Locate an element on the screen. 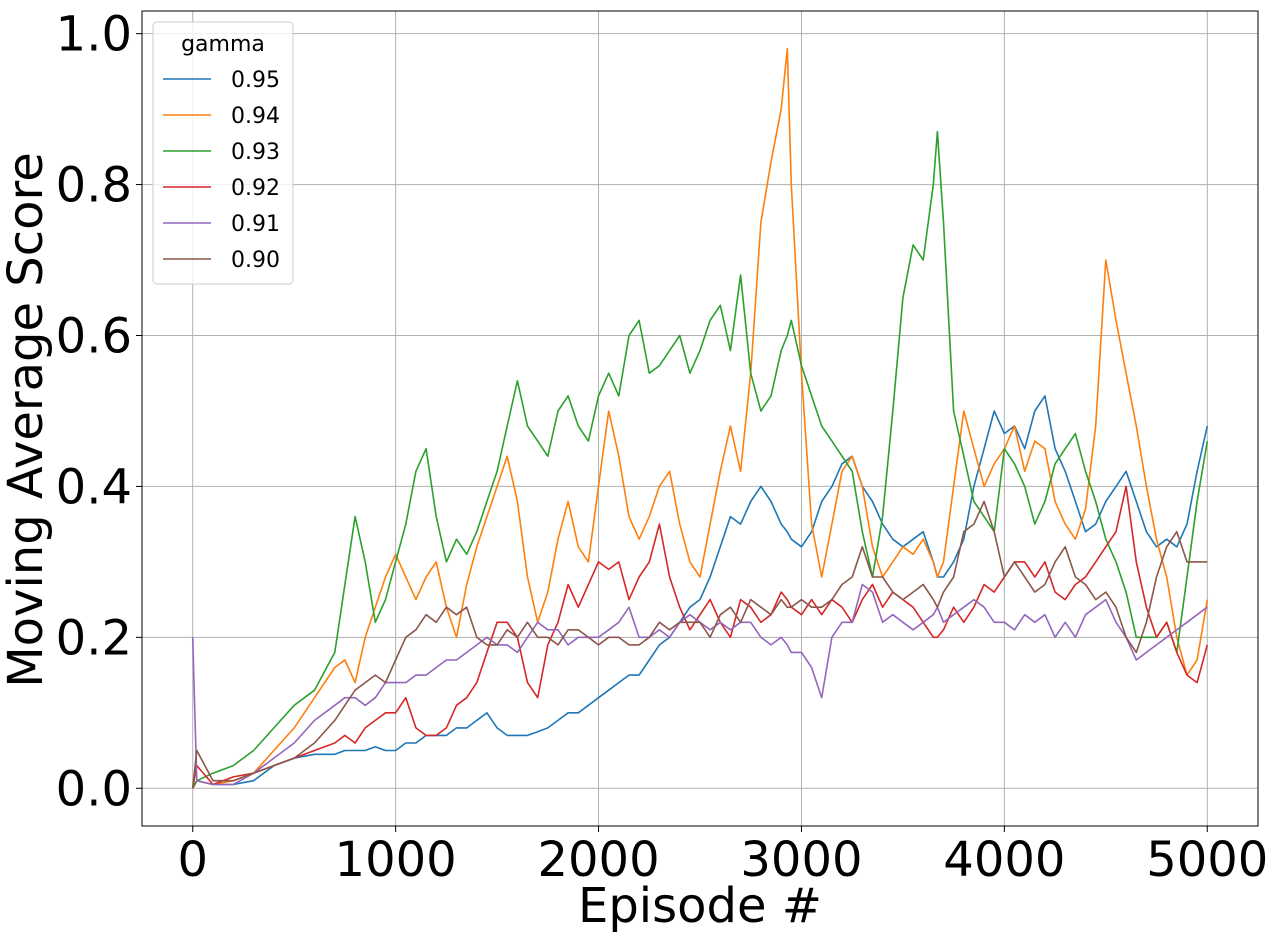 This screenshot has width=1275, height=938. y-tick-label: 0.2 is located at coordinates (94, 638).